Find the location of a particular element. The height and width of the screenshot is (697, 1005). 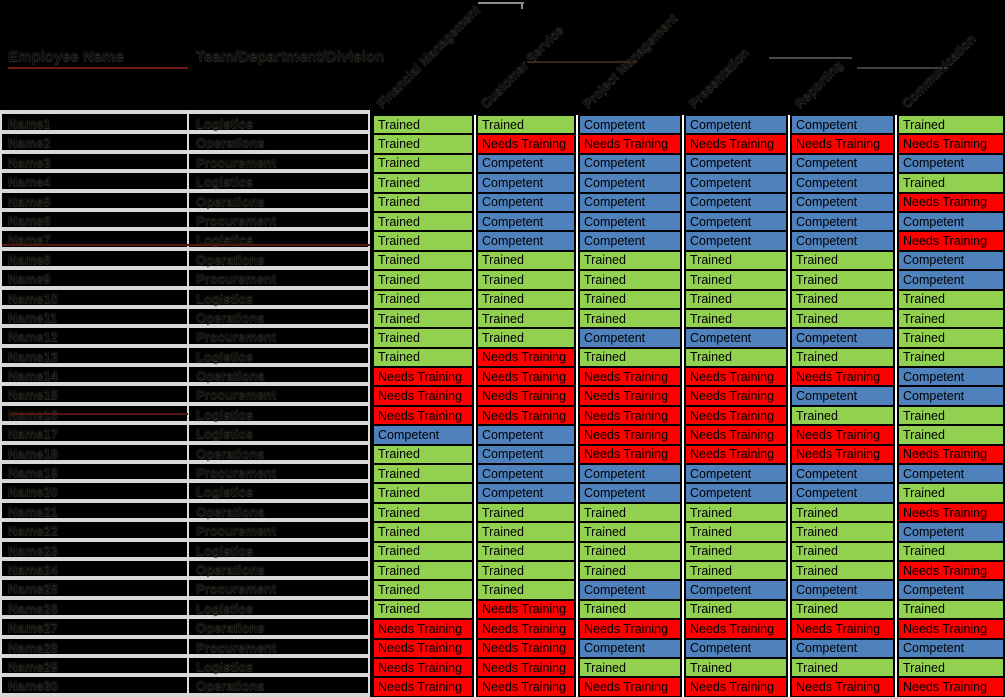

employee-name-cell: Name12 is located at coordinates (33, 337).